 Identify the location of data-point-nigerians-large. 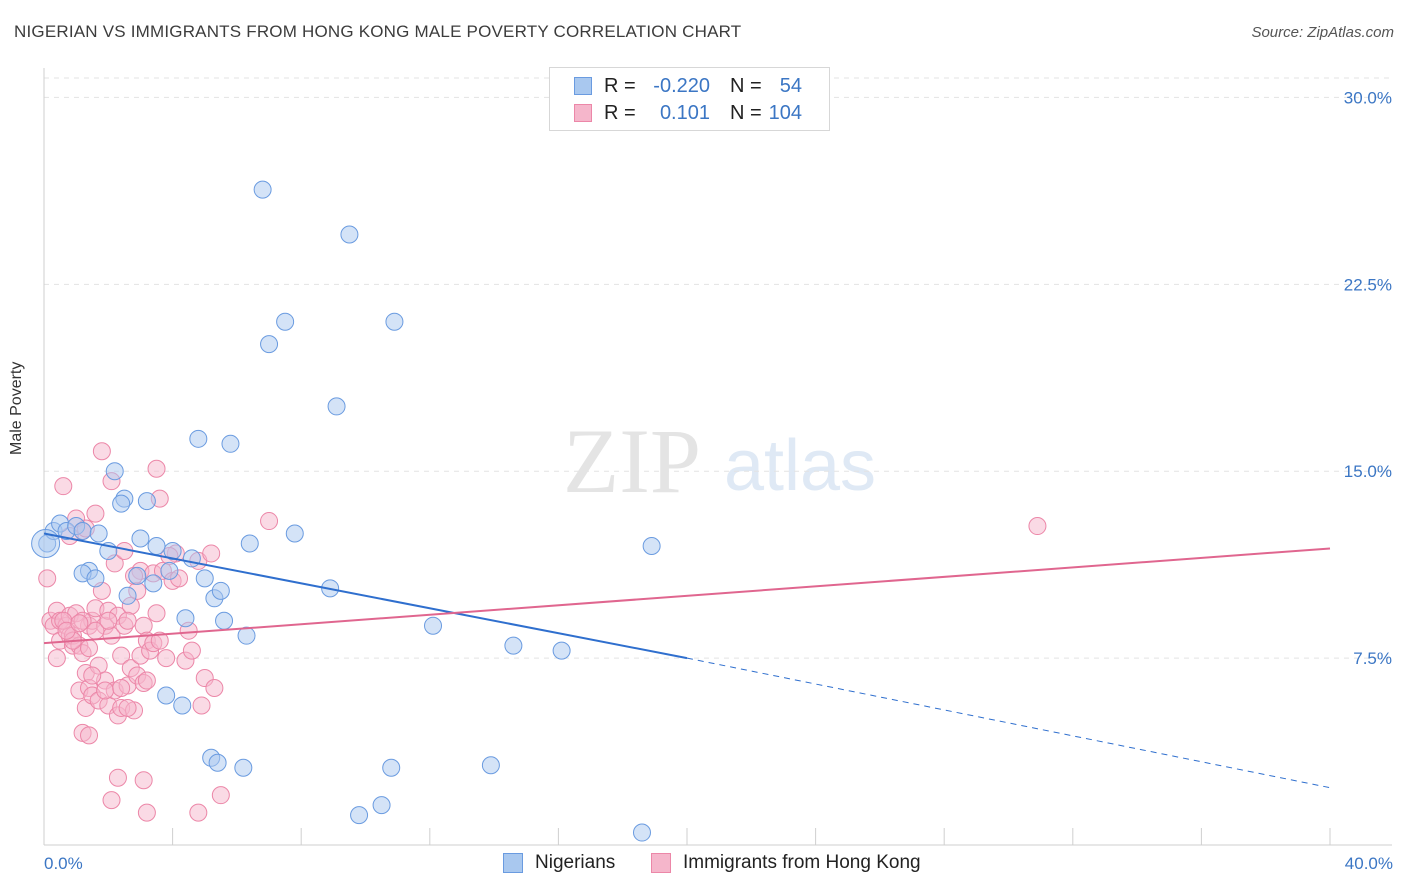
(46, 543).